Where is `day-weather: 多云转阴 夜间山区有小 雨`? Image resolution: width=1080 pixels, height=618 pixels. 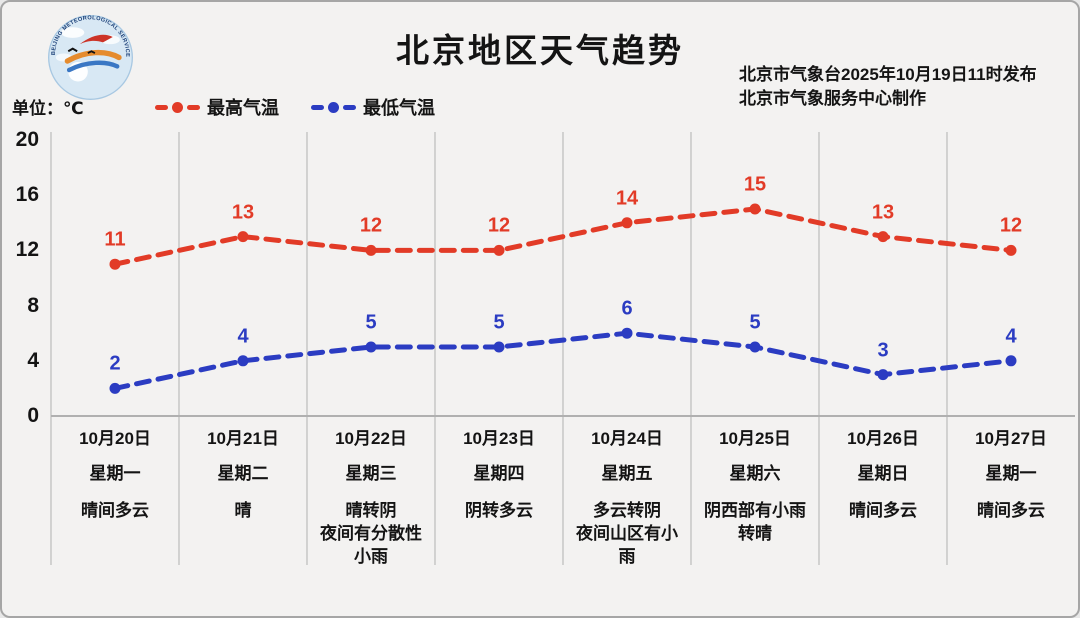 day-weather: 多云转阴 夜间山区有小 雨 is located at coordinates (627, 533).